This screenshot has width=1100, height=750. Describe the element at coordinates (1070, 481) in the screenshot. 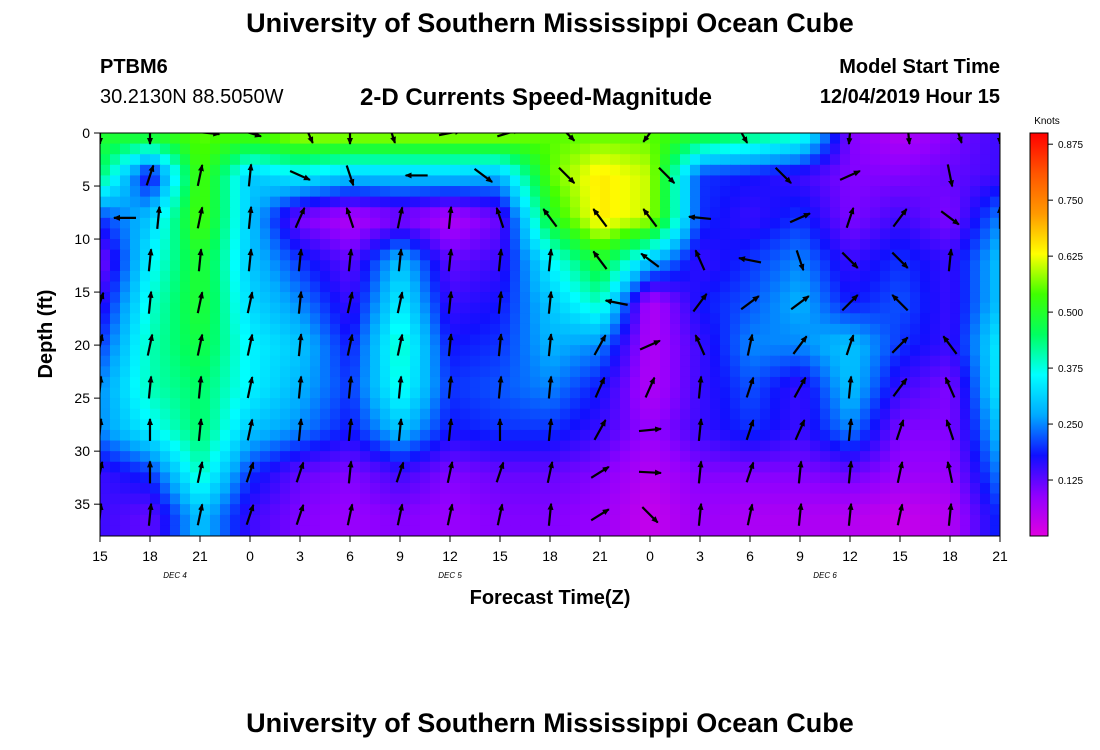

I see `colorbar-tick-label: 0.125` at that location.